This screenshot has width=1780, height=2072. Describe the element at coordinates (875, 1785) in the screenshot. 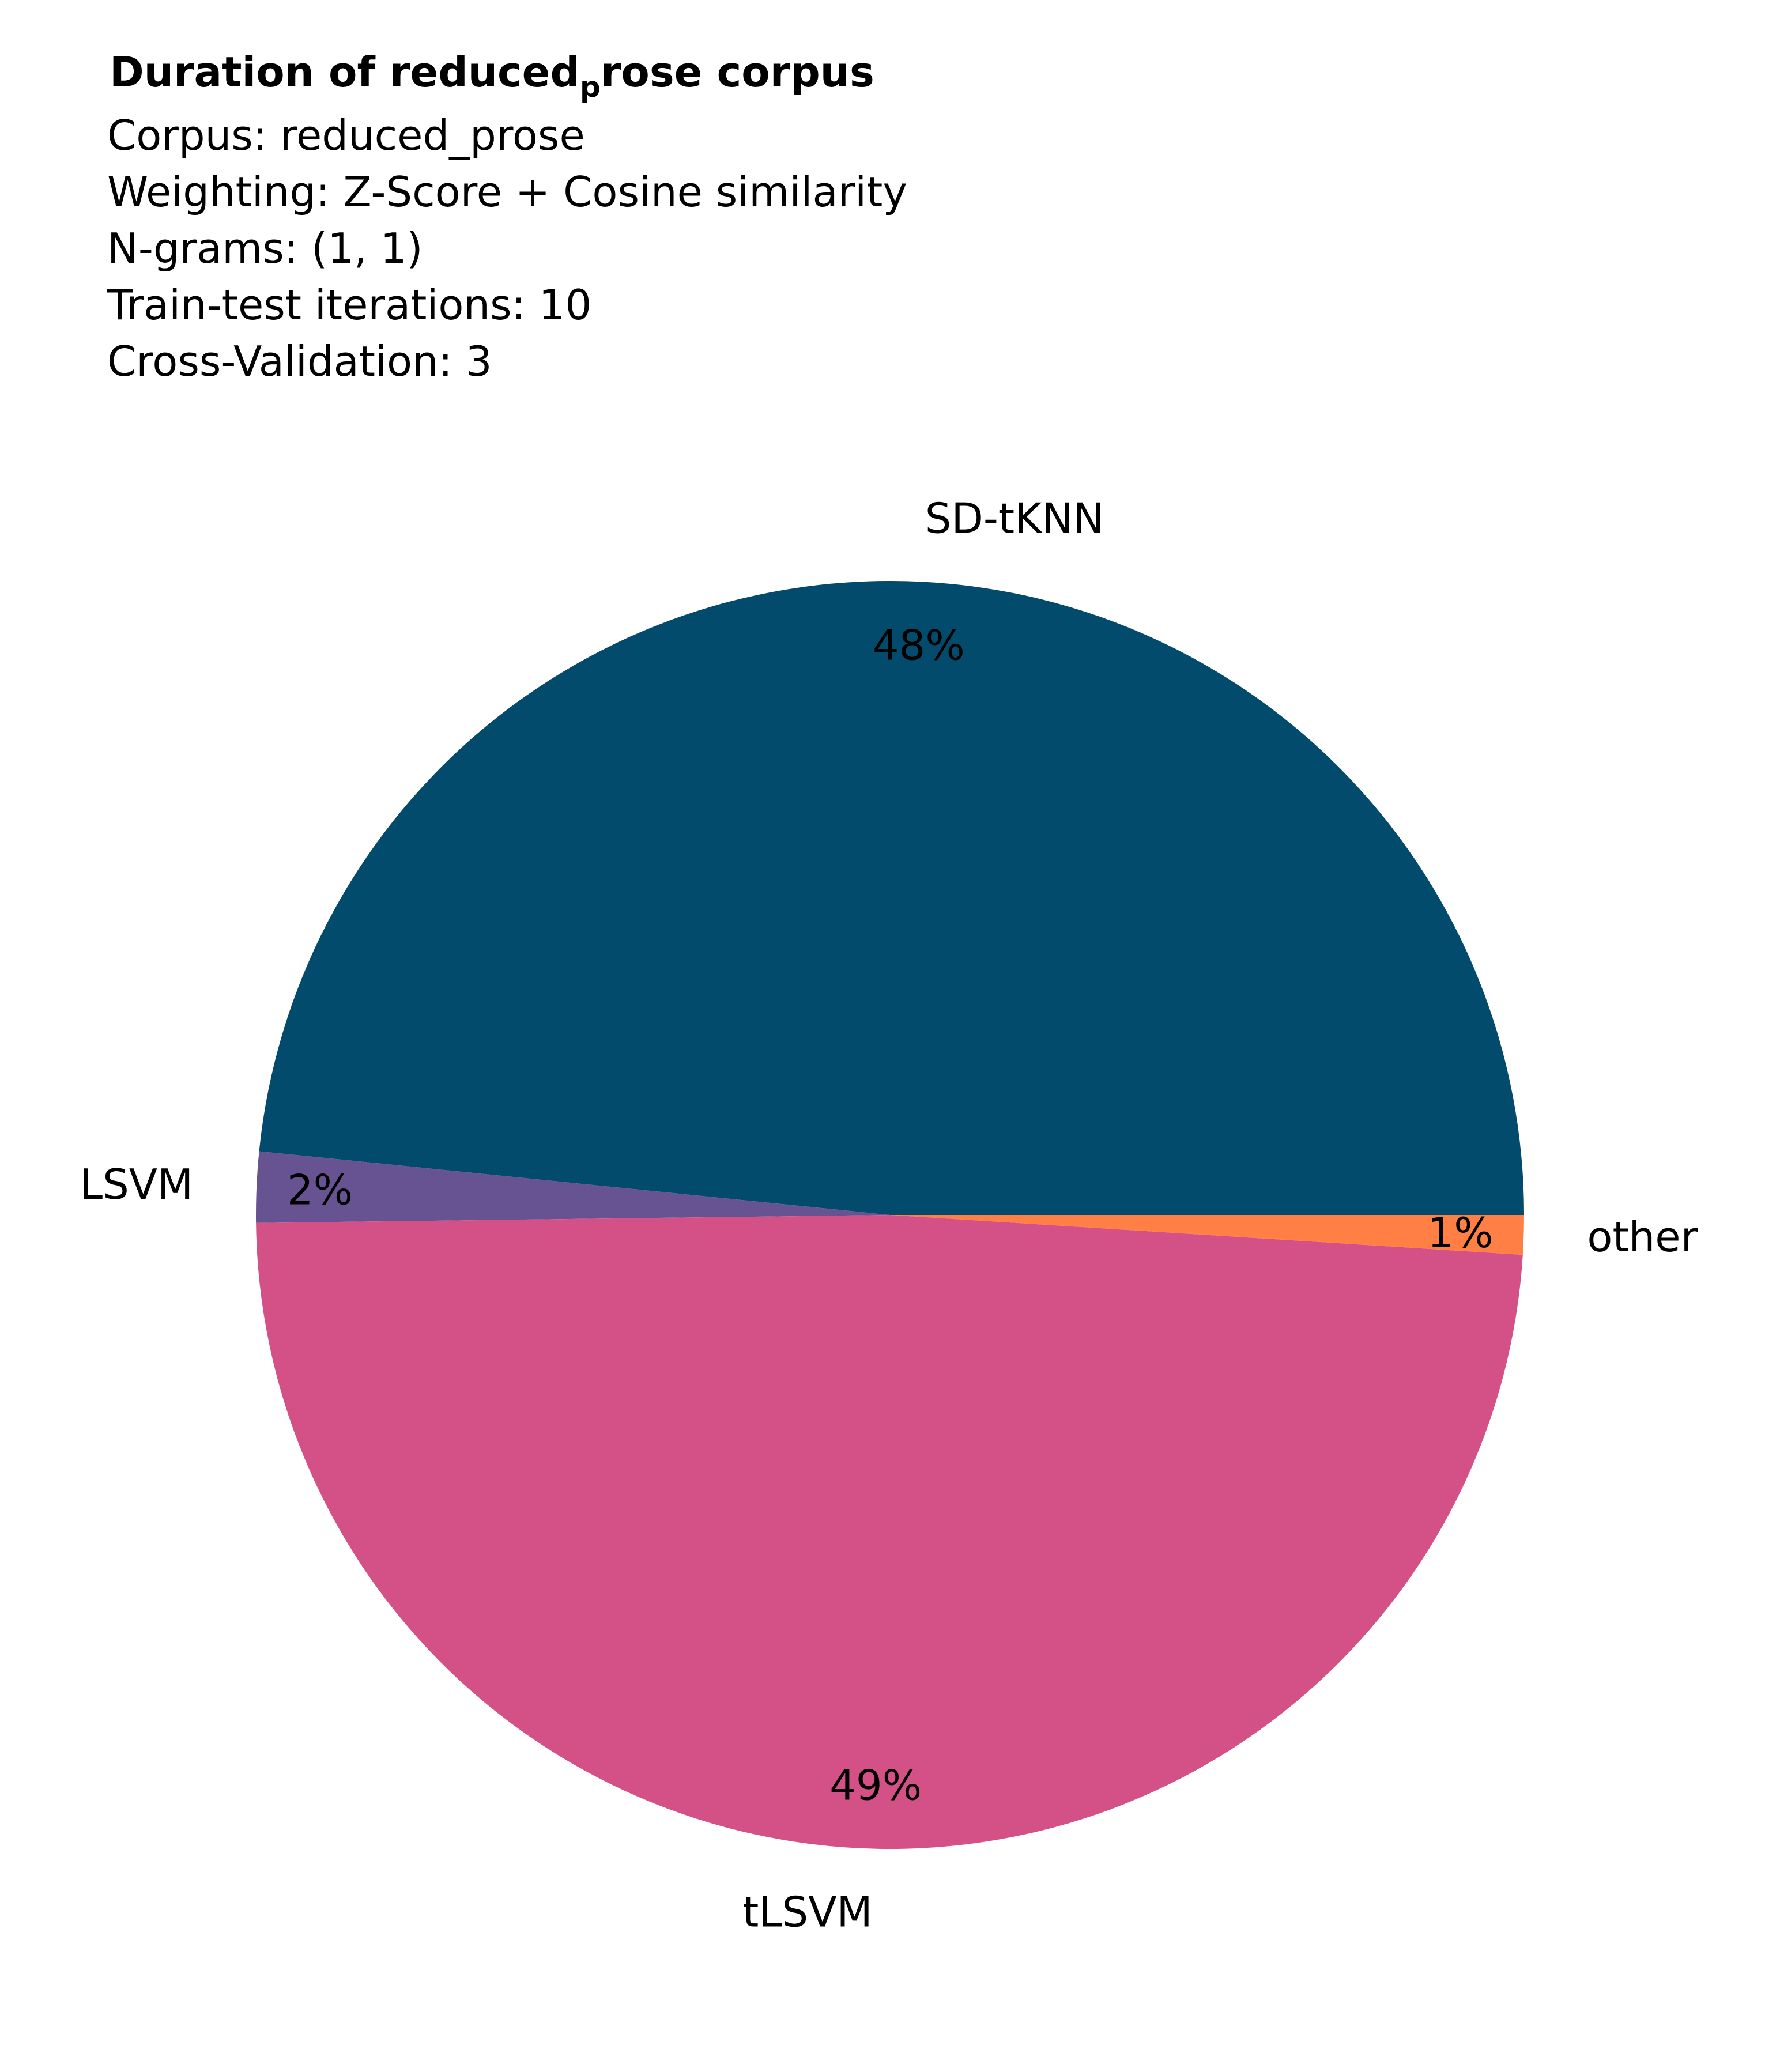

I see `pie-pct-label-tlsvm: 49%` at that location.